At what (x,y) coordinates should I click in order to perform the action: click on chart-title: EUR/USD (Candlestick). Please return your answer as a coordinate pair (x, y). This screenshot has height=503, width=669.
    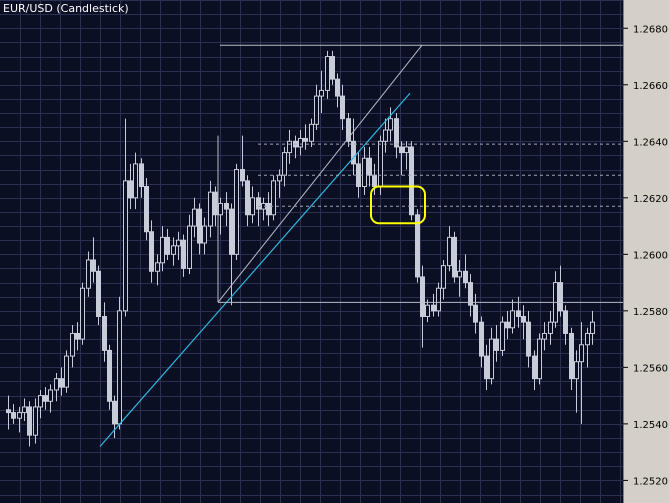
    Looking at the image, I should click on (66, 8).